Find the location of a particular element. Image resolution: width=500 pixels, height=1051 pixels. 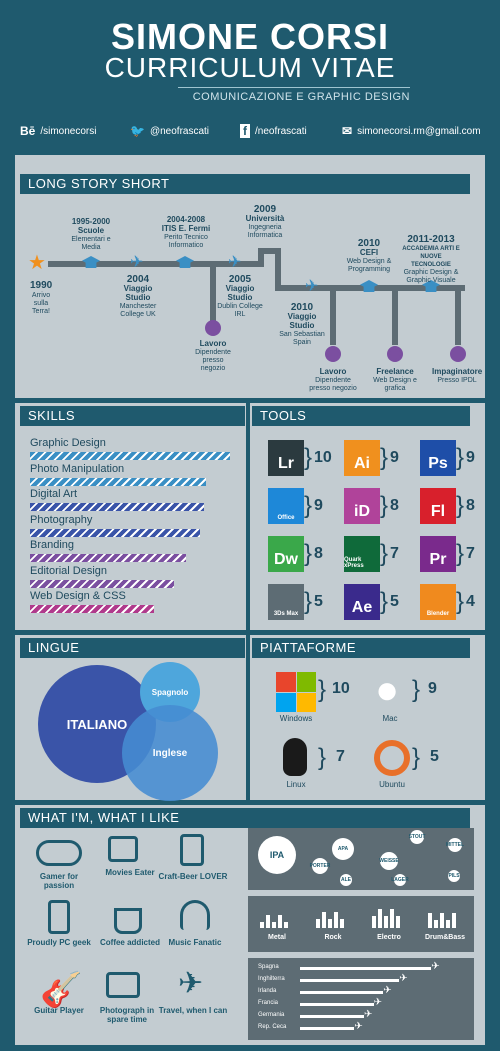

skill-label: Graphic Design is located at coordinates (68, 443).